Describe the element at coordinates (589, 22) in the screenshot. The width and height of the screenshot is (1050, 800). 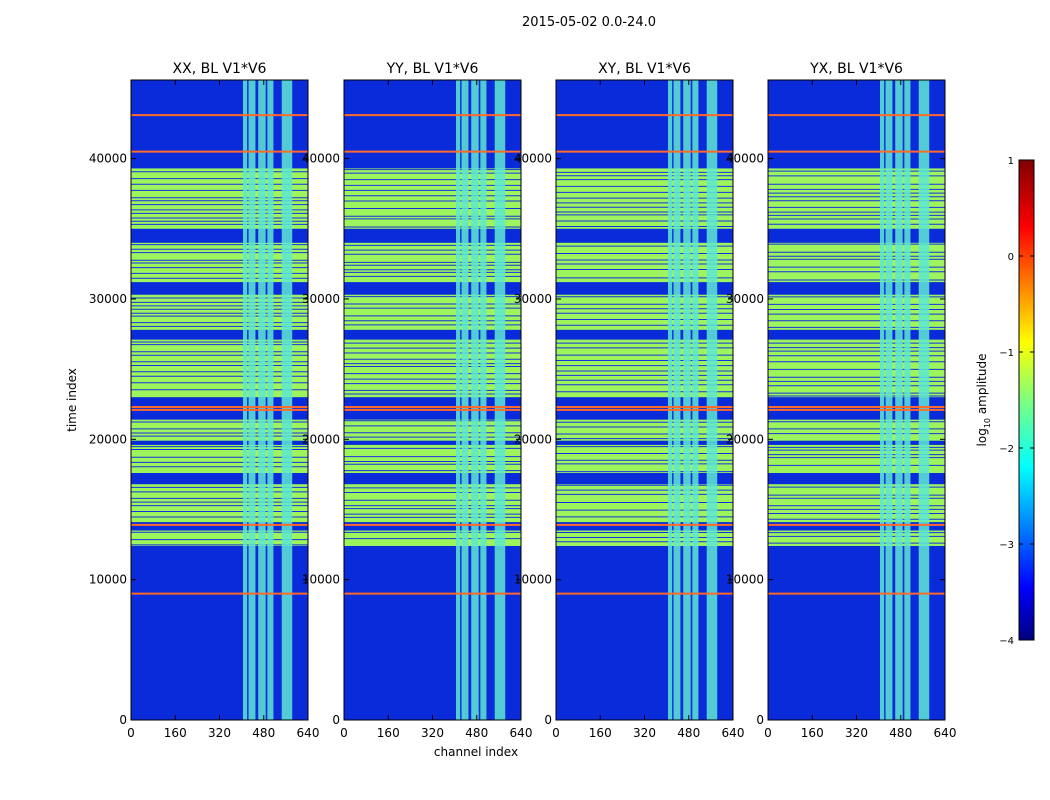
I see `figure-title: 2015-05-02 0.0-24.0` at that location.